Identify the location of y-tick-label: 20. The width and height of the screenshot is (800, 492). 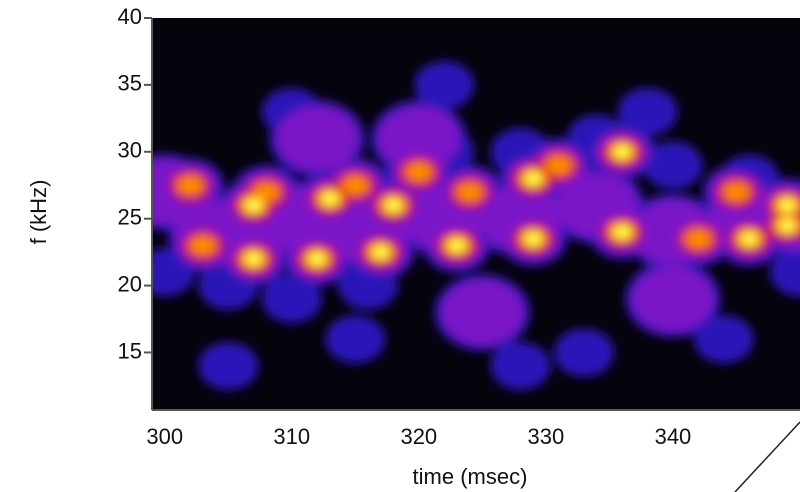
(130, 283).